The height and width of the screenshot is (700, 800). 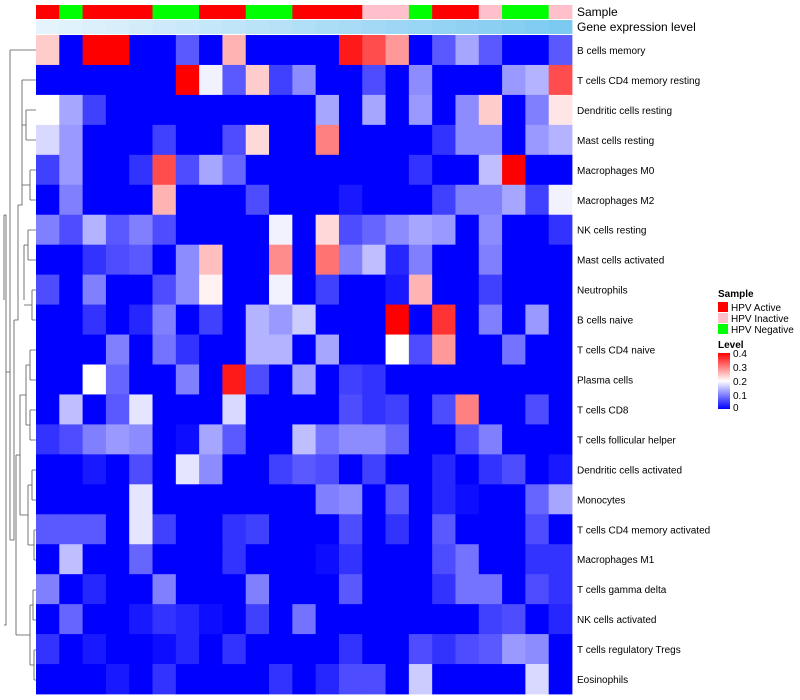 I want to click on expression-annotation-title: Gene expression level, so click(x=636, y=27).